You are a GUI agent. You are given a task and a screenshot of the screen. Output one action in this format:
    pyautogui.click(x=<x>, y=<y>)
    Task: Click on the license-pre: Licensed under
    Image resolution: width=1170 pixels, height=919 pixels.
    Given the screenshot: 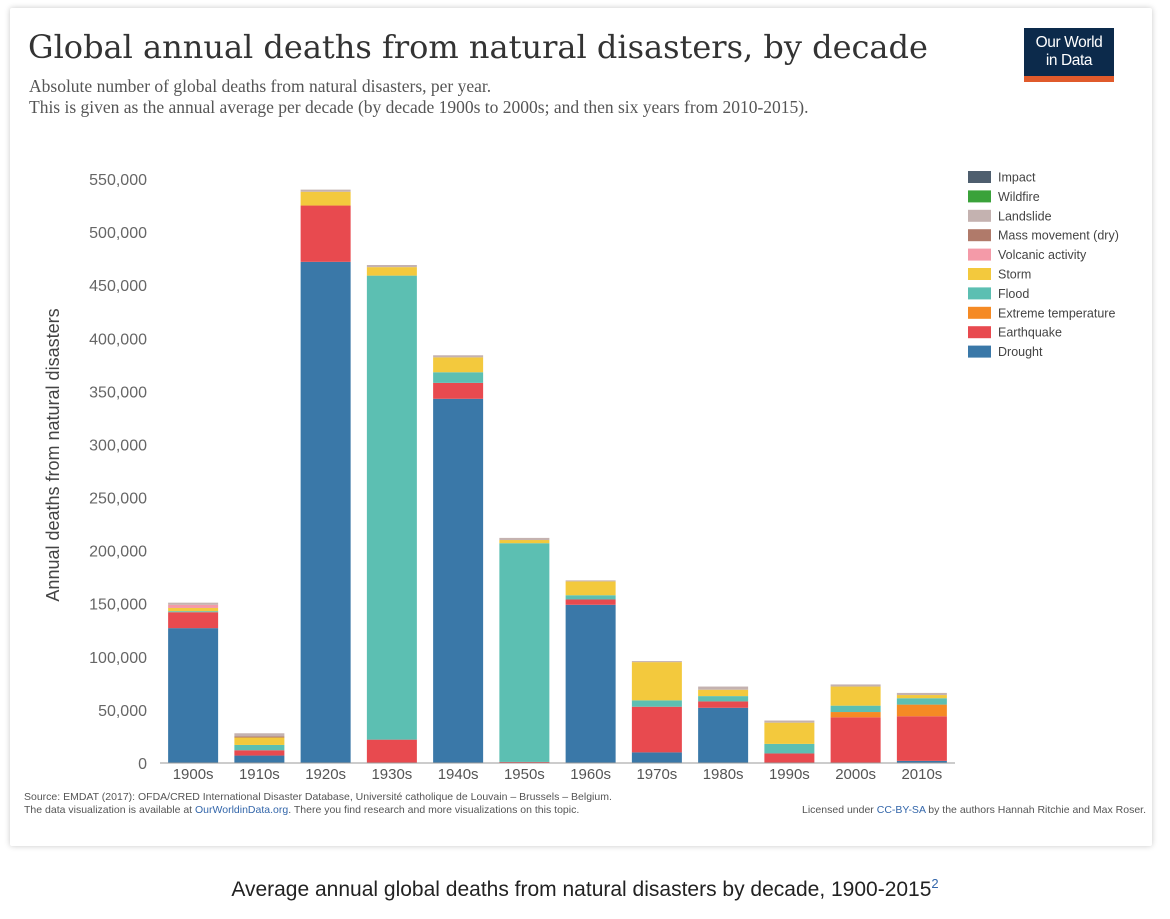 What is the action you would take?
    pyautogui.click(x=839, y=810)
    